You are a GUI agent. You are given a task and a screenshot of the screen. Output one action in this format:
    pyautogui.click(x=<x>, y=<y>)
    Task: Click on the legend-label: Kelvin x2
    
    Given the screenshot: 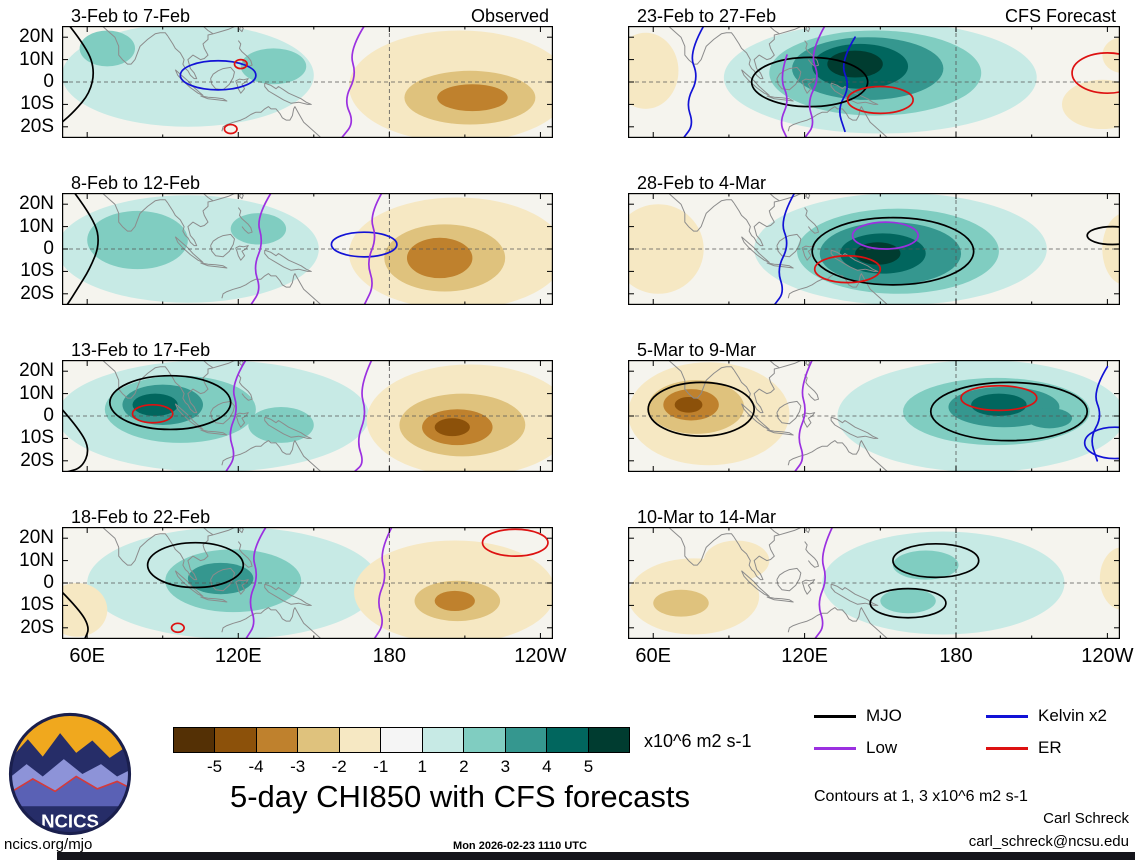 What is the action you would take?
    pyautogui.click(x=1072, y=715)
    